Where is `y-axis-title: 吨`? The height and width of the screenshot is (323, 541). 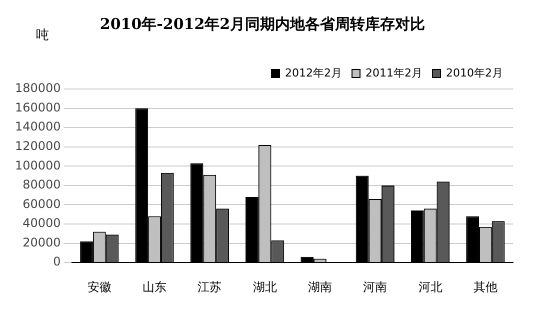
y-axis-title: 吨 is located at coordinates (42, 35).